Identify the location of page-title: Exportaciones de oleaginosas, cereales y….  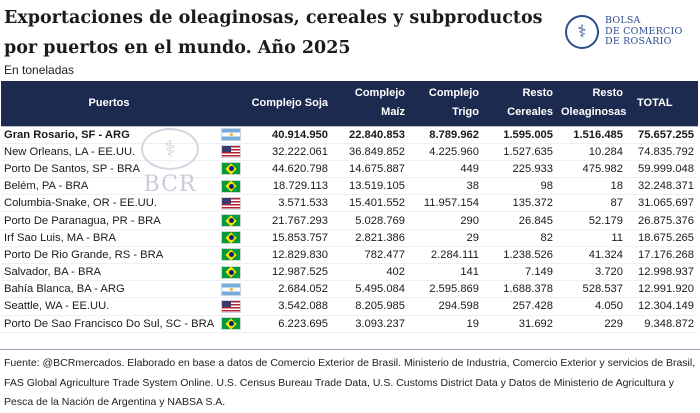
(273, 33).